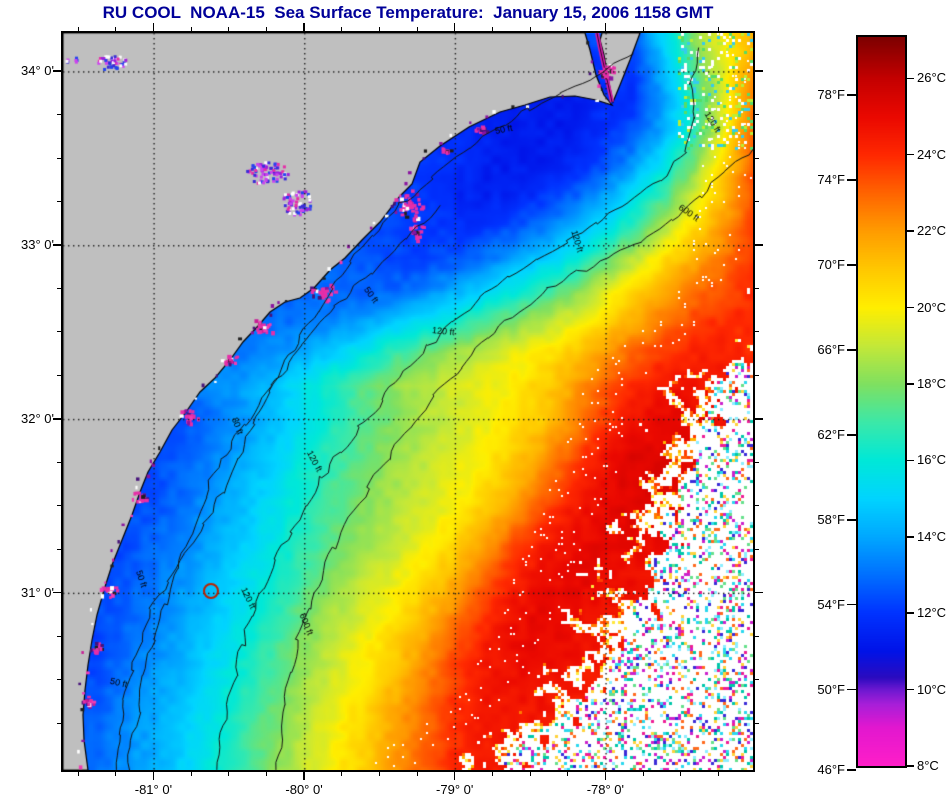 The image size is (952, 801). What do you see at coordinates (831, 180) in the screenshot?
I see `colorbar-f-label: 74°F` at bounding box center [831, 180].